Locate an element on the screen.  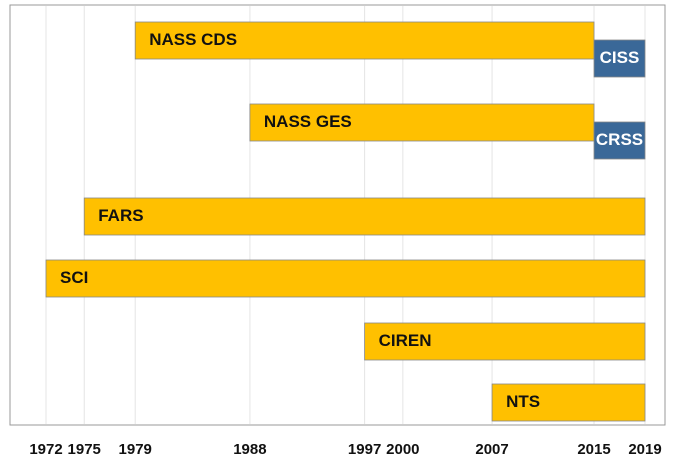
bar-label: NASS GES is located at coordinates (308, 121).